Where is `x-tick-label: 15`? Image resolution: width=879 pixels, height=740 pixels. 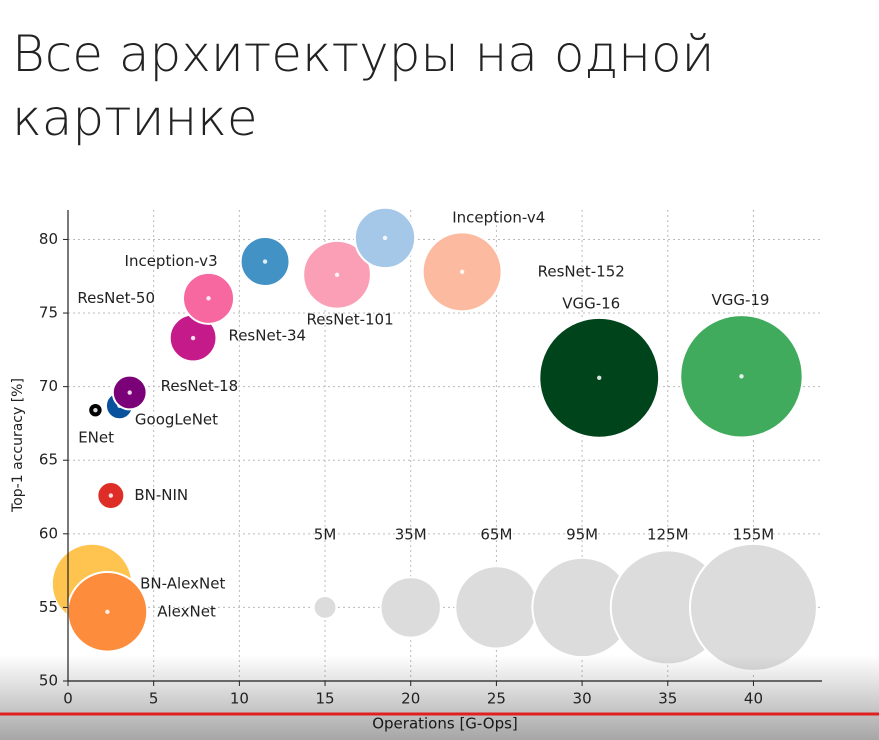
x-tick-label: 15 is located at coordinates (324, 699).